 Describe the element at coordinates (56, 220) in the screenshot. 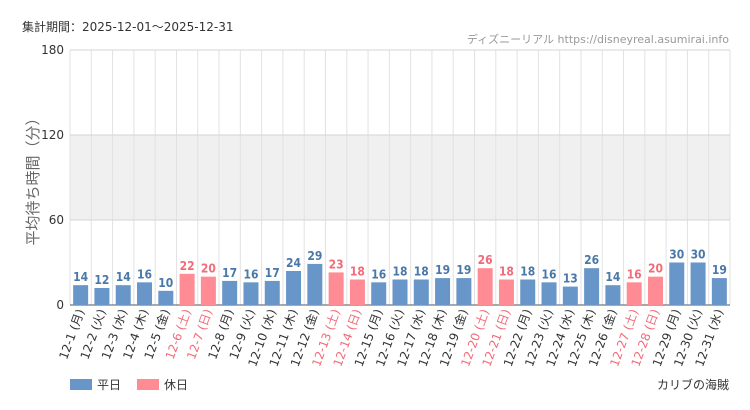

I see `y-tick-label: 60` at that location.